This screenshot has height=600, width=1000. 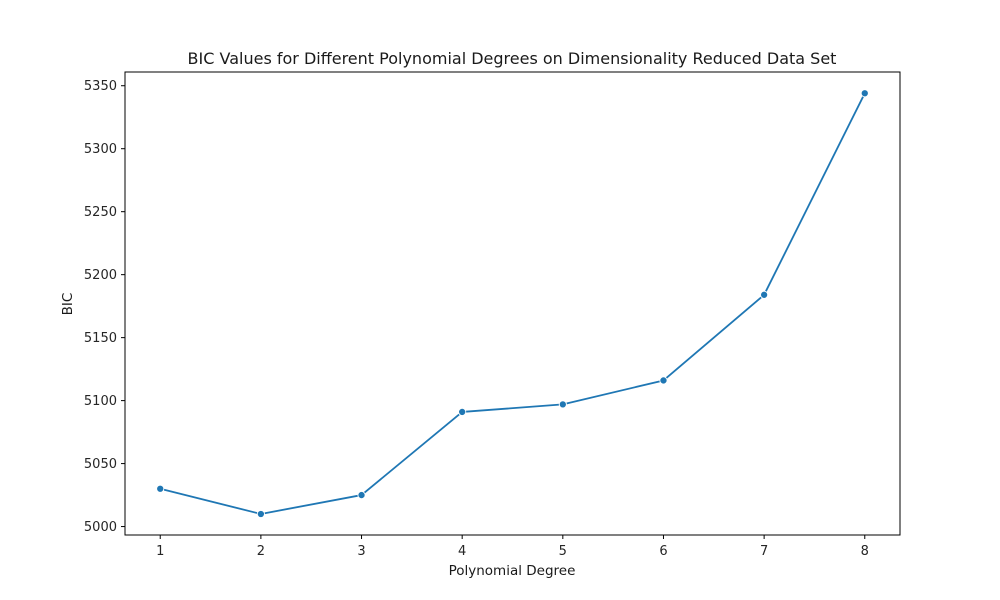 I want to click on x-axis-ticks: 1 2 3 4 5 6 7 8, so click(x=512, y=547).